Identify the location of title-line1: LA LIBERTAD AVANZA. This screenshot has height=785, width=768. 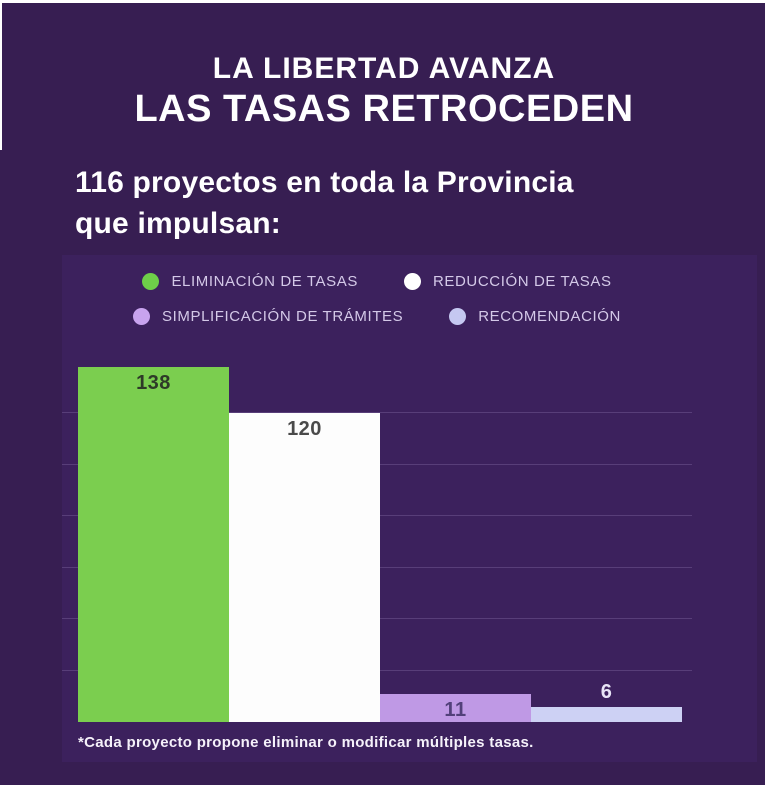
(384, 68).